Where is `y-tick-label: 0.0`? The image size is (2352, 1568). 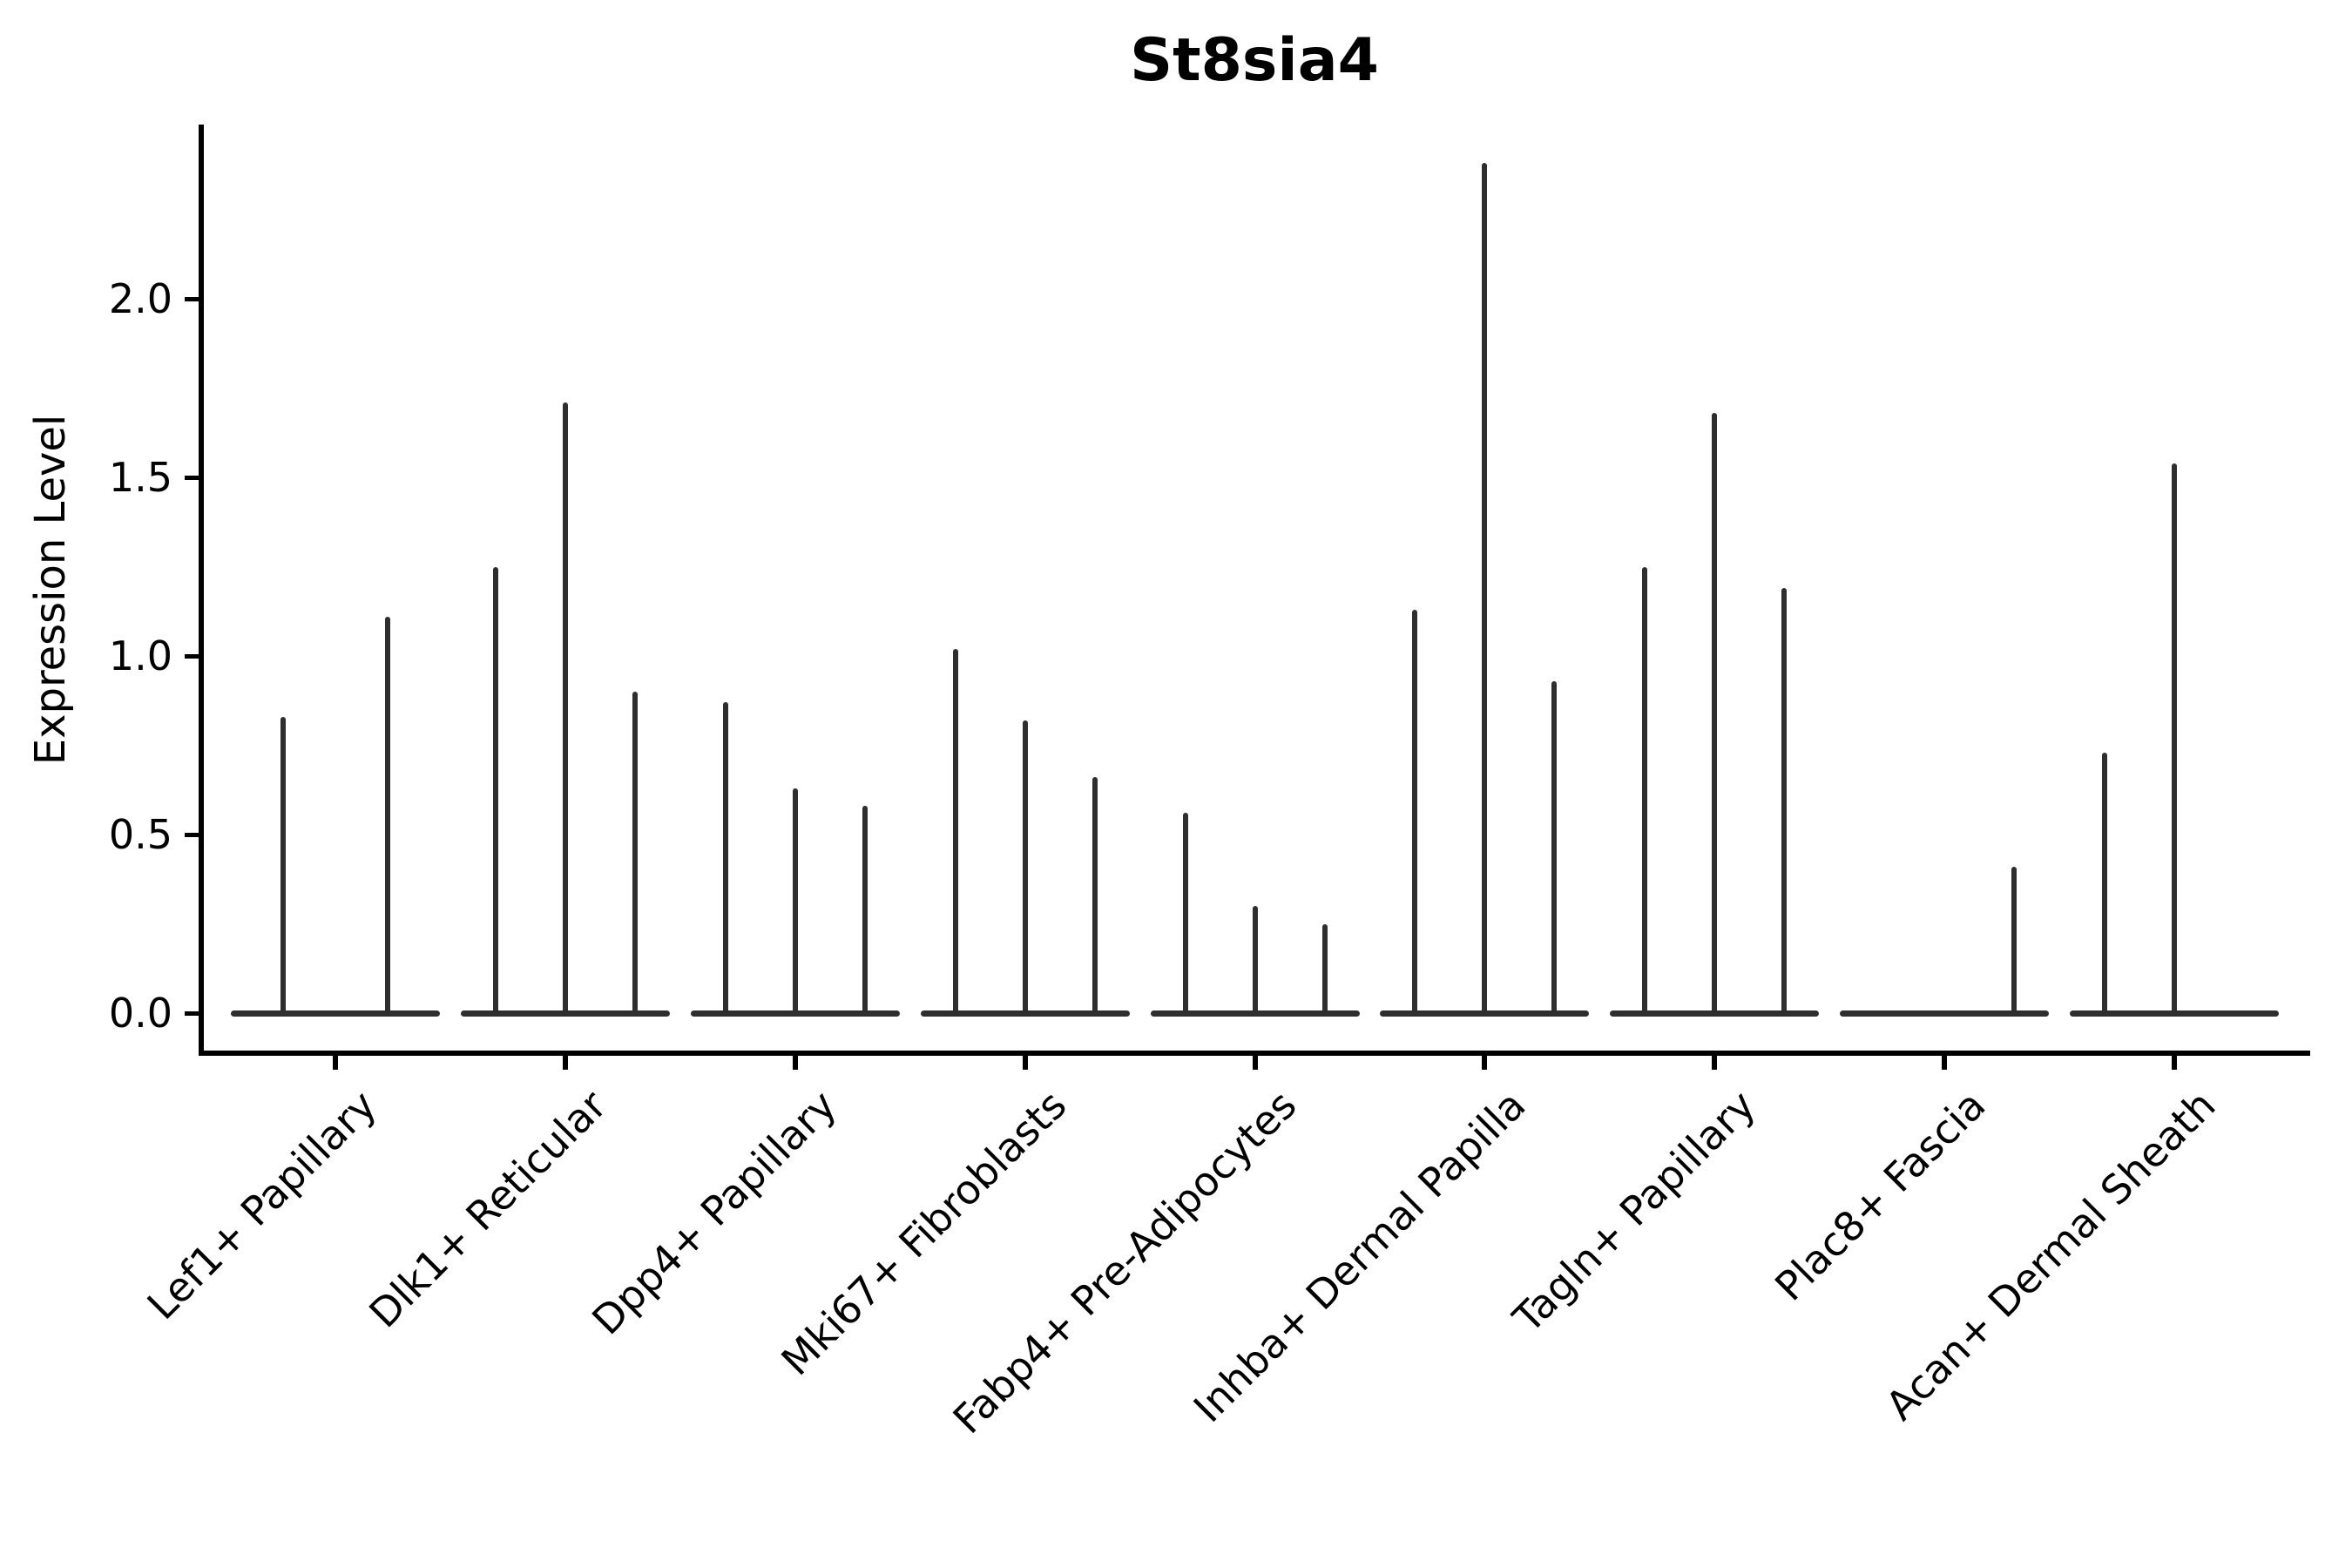
y-tick-label: 0.0 is located at coordinates (140, 1014).